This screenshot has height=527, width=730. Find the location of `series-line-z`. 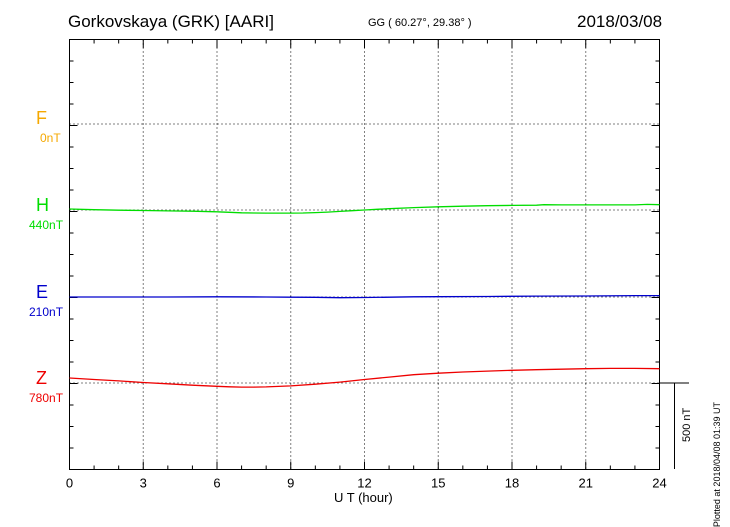

series-line-z is located at coordinates (364, 377).